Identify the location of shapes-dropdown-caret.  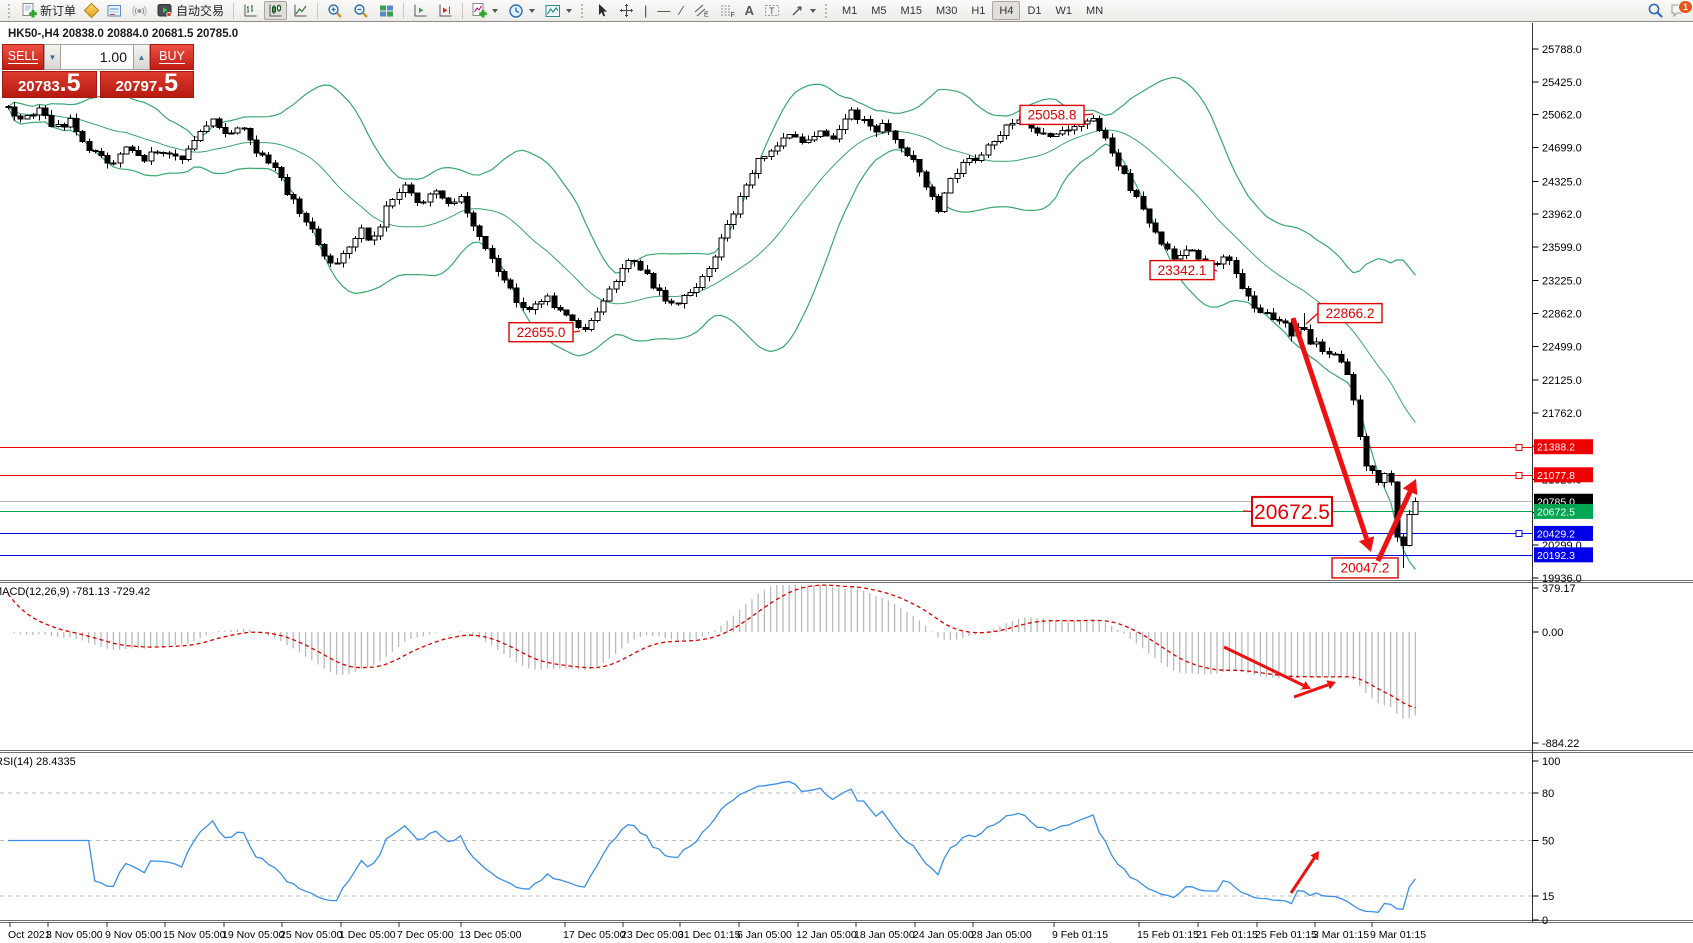
(812, 10).